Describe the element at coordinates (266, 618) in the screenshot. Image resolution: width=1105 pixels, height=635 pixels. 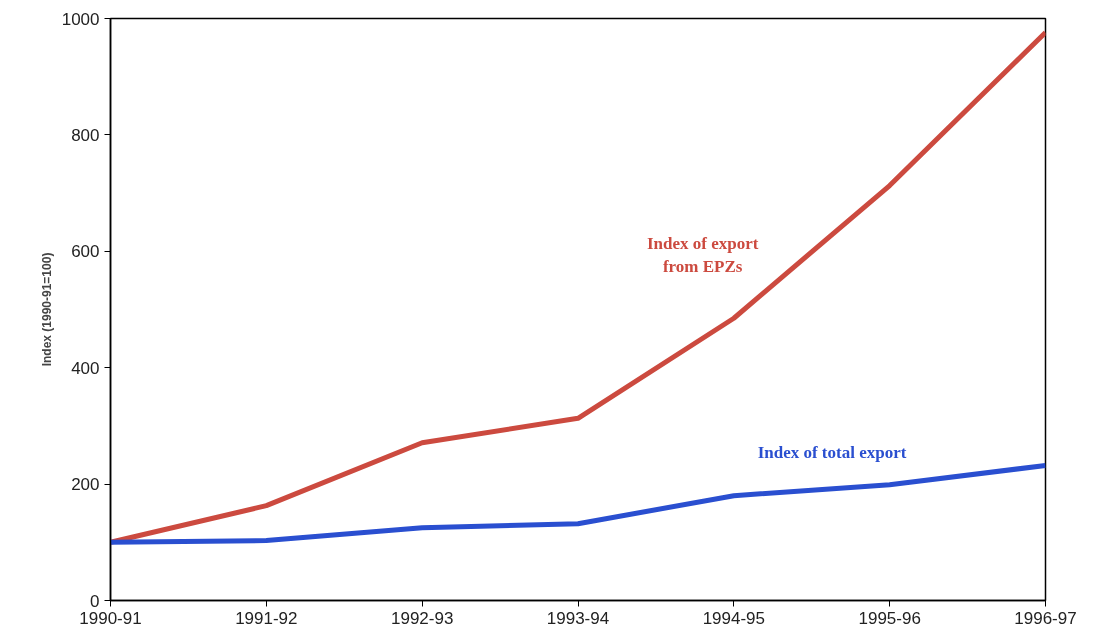
I see `x-tick-label: 1991-92` at that location.